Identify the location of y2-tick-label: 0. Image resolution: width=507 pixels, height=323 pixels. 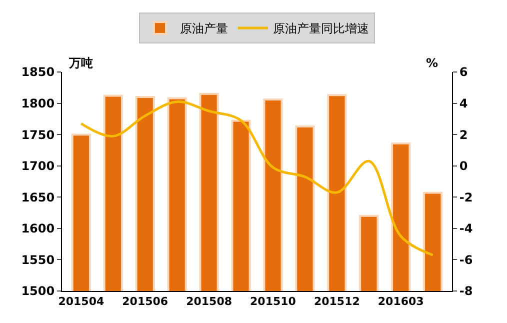
(463, 166).